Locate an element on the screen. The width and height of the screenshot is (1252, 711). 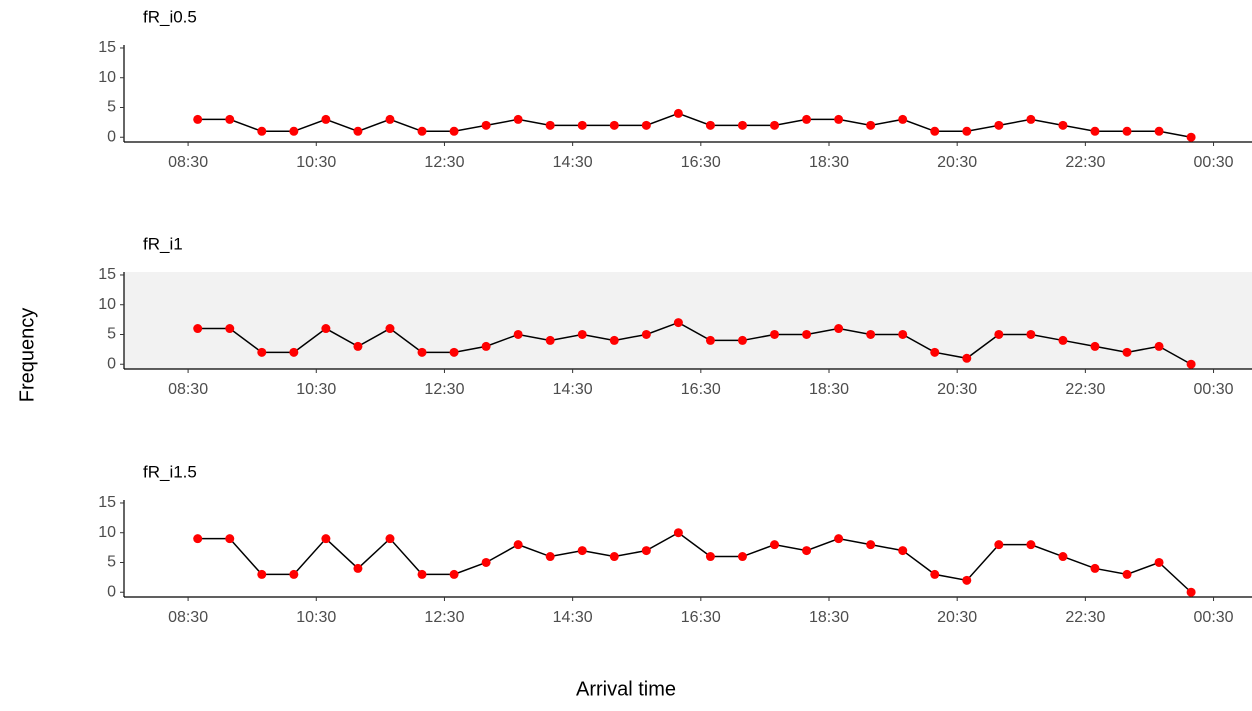
y-tick-label: 15 is located at coordinates (107, 274).